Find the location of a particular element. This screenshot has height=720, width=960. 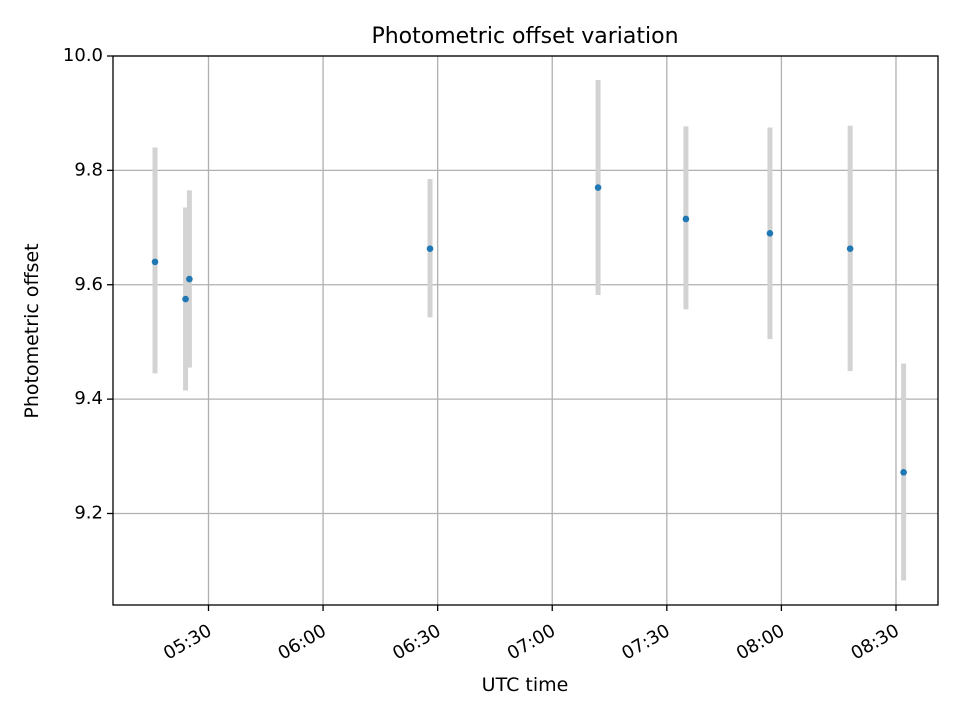

y-tick-label: 10.0 is located at coordinates (83, 55).